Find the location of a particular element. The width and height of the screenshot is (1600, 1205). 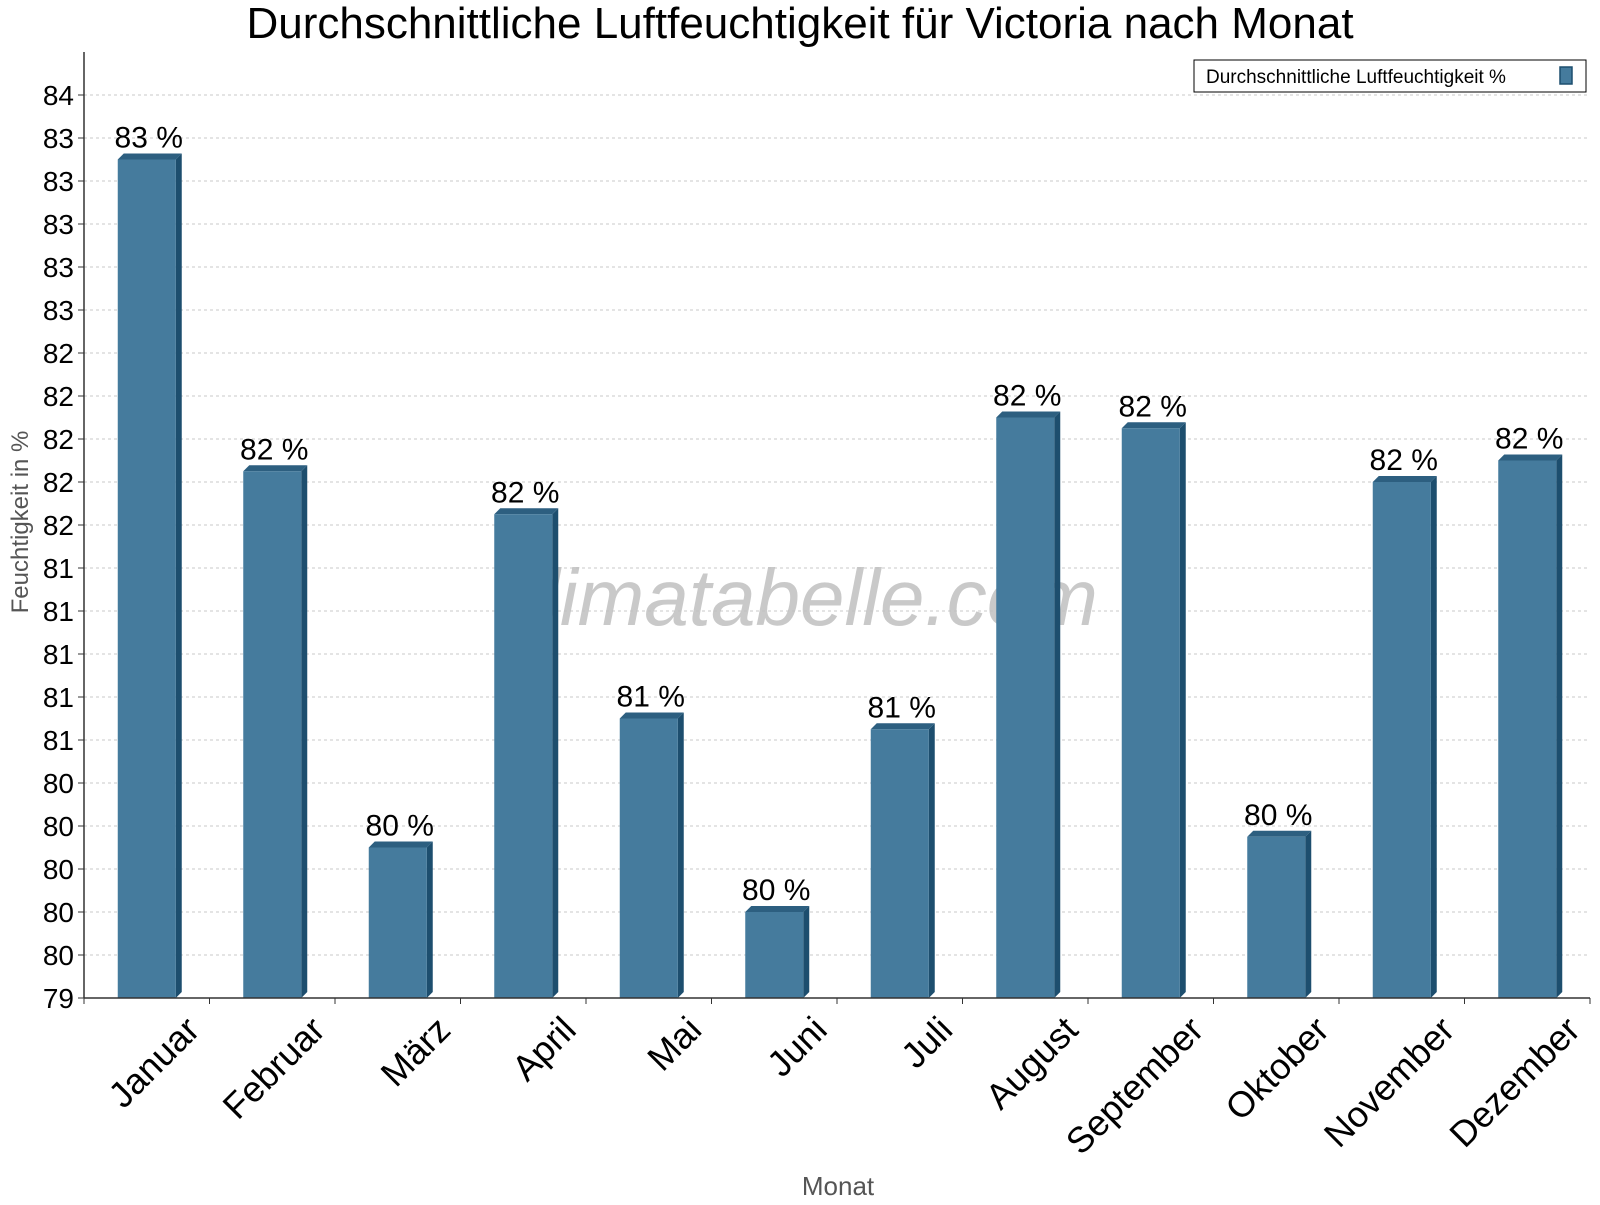

x-tick-label: Juli is located at coordinates (926, 1042).